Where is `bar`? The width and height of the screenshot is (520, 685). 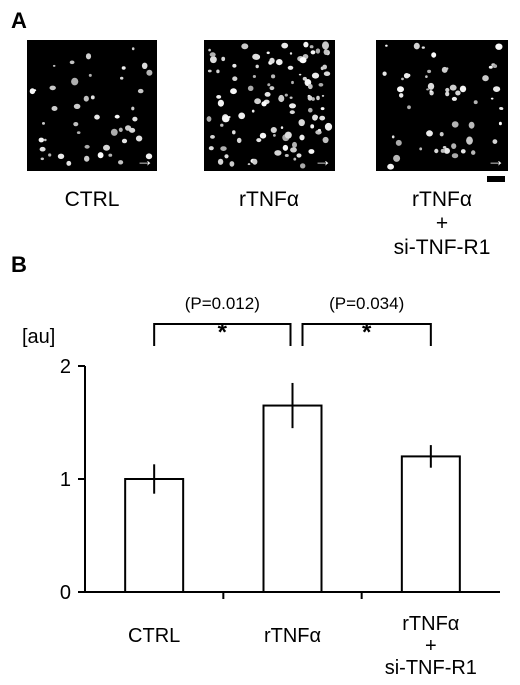 bar is located at coordinates (292, 498).